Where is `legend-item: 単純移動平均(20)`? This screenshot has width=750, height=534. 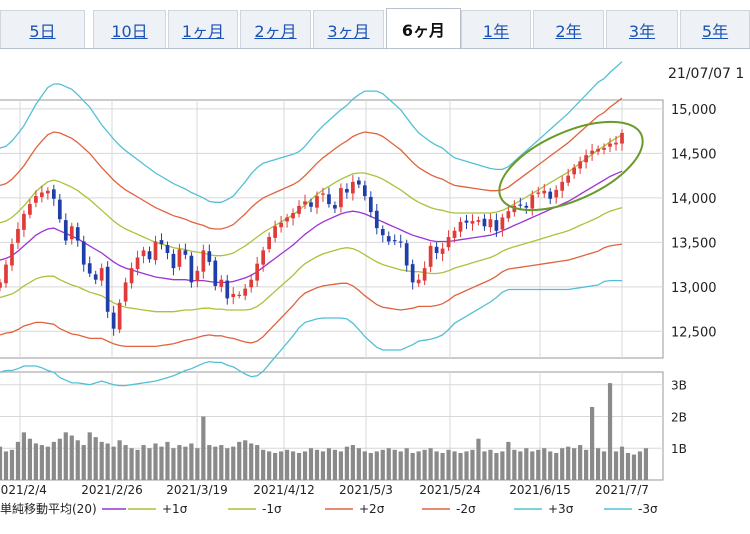
legend-item: 単純移動平均(20) is located at coordinates (63, 509).